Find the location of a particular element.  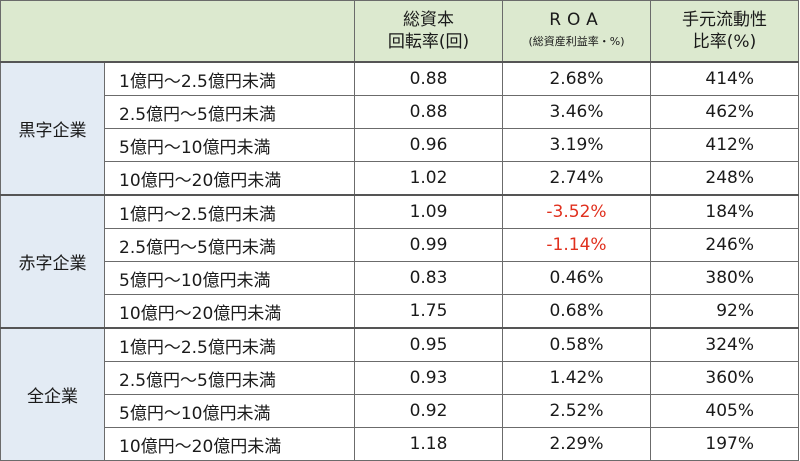

header-liquidity-line1: 手元流動性 is located at coordinates (724, 20).